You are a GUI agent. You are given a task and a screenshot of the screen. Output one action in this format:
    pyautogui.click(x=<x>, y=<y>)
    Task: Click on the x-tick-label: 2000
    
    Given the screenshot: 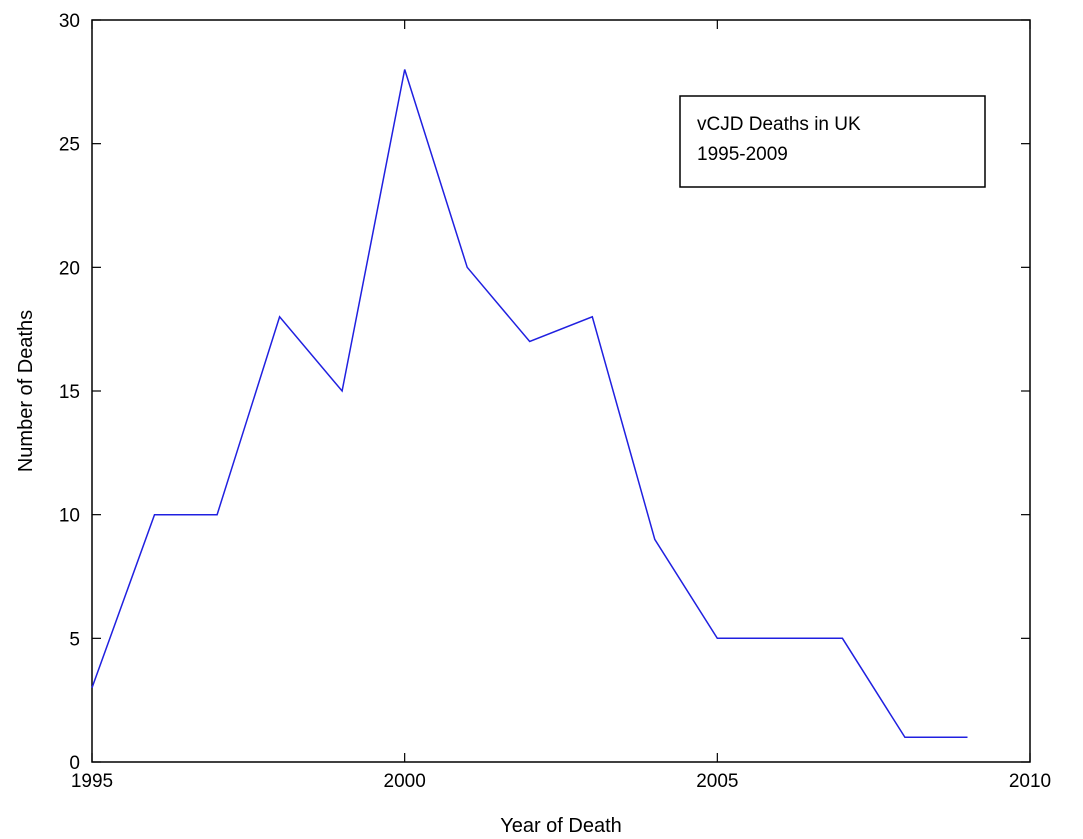 What is the action you would take?
    pyautogui.click(x=405, y=781)
    